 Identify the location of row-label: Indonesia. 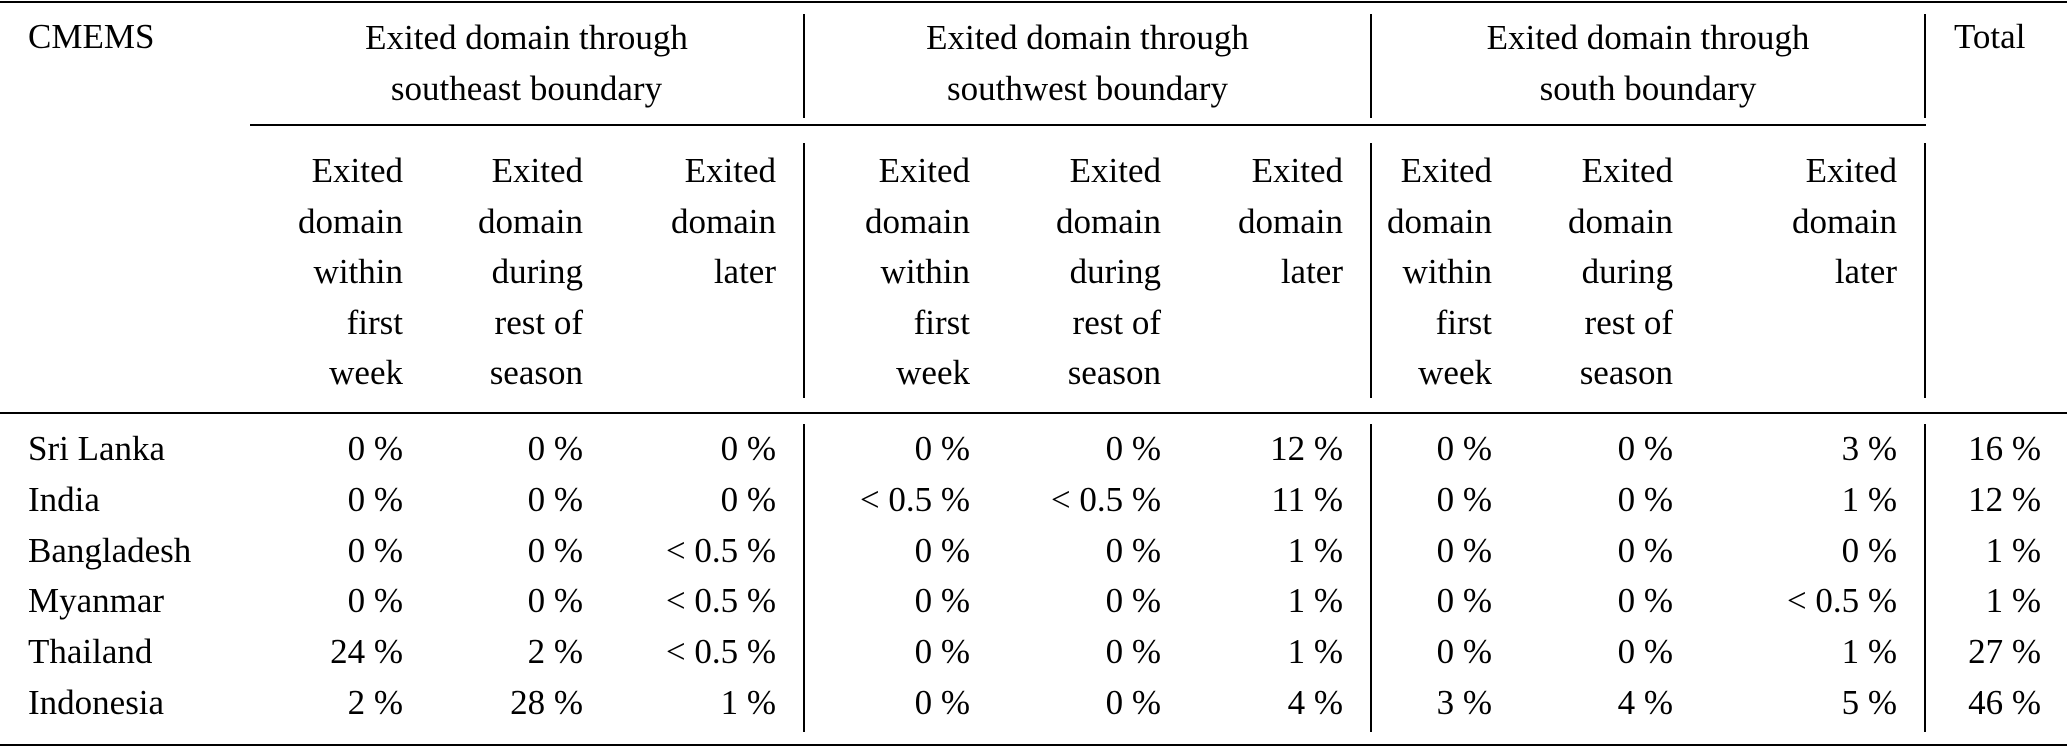
(96, 702).